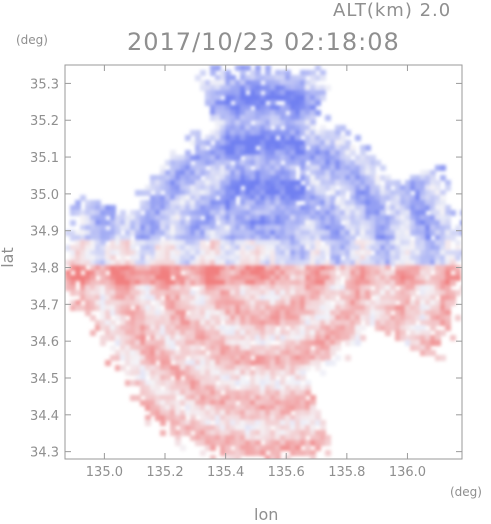  I want to click on timestamp-title: 2017/10/23 02:18:08, so click(263, 42).